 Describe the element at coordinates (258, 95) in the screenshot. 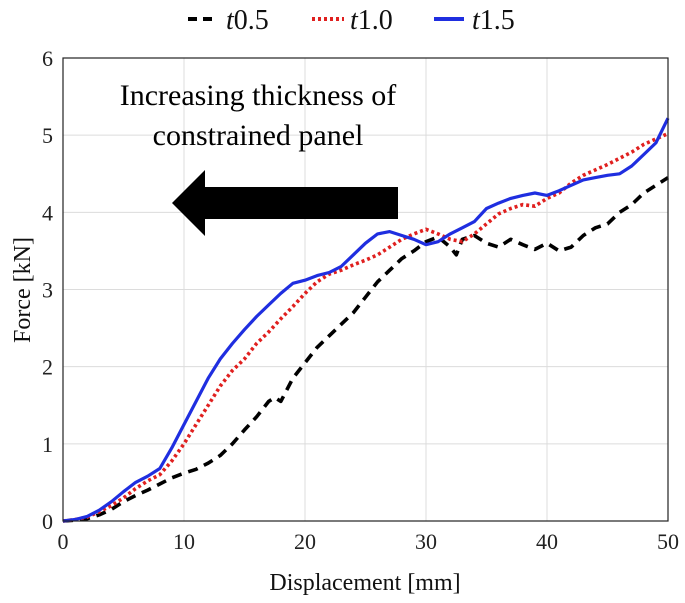

I see `annotation-line-1: Increasing thickness of` at that location.